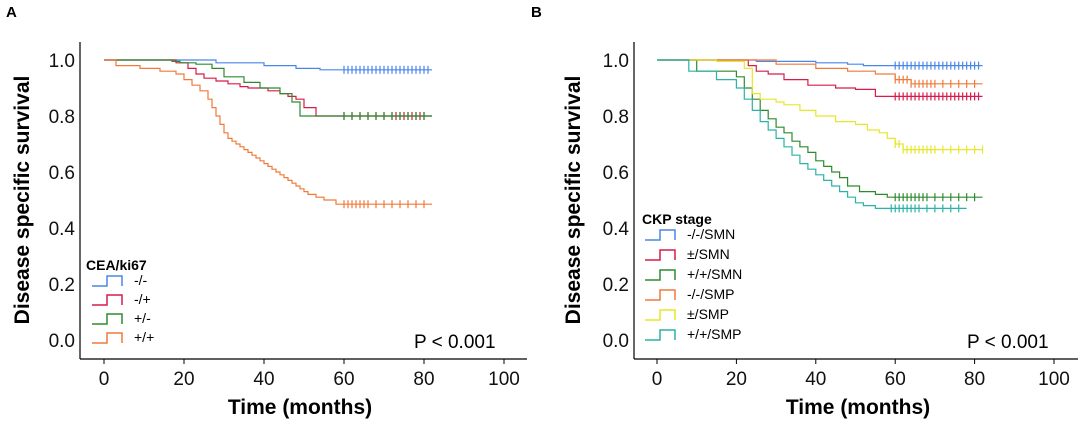 The height and width of the screenshot is (424, 1084). I want to click on curve-+/+/SMN, so click(820, 128).